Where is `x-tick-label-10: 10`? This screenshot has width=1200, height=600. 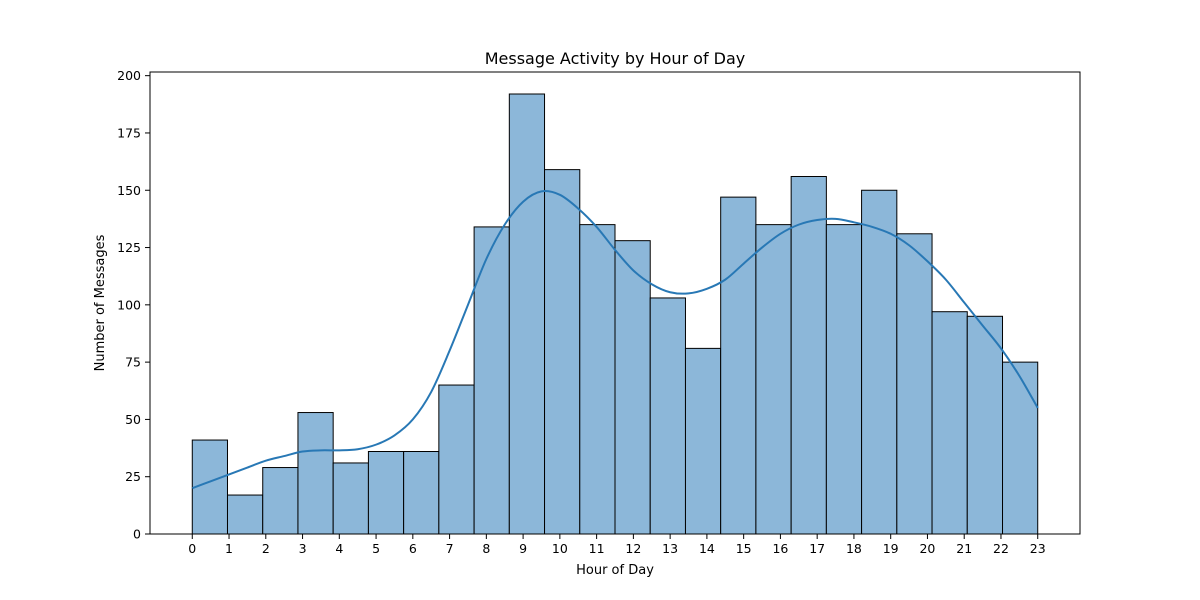 x-tick-label-10: 10 is located at coordinates (560, 548).